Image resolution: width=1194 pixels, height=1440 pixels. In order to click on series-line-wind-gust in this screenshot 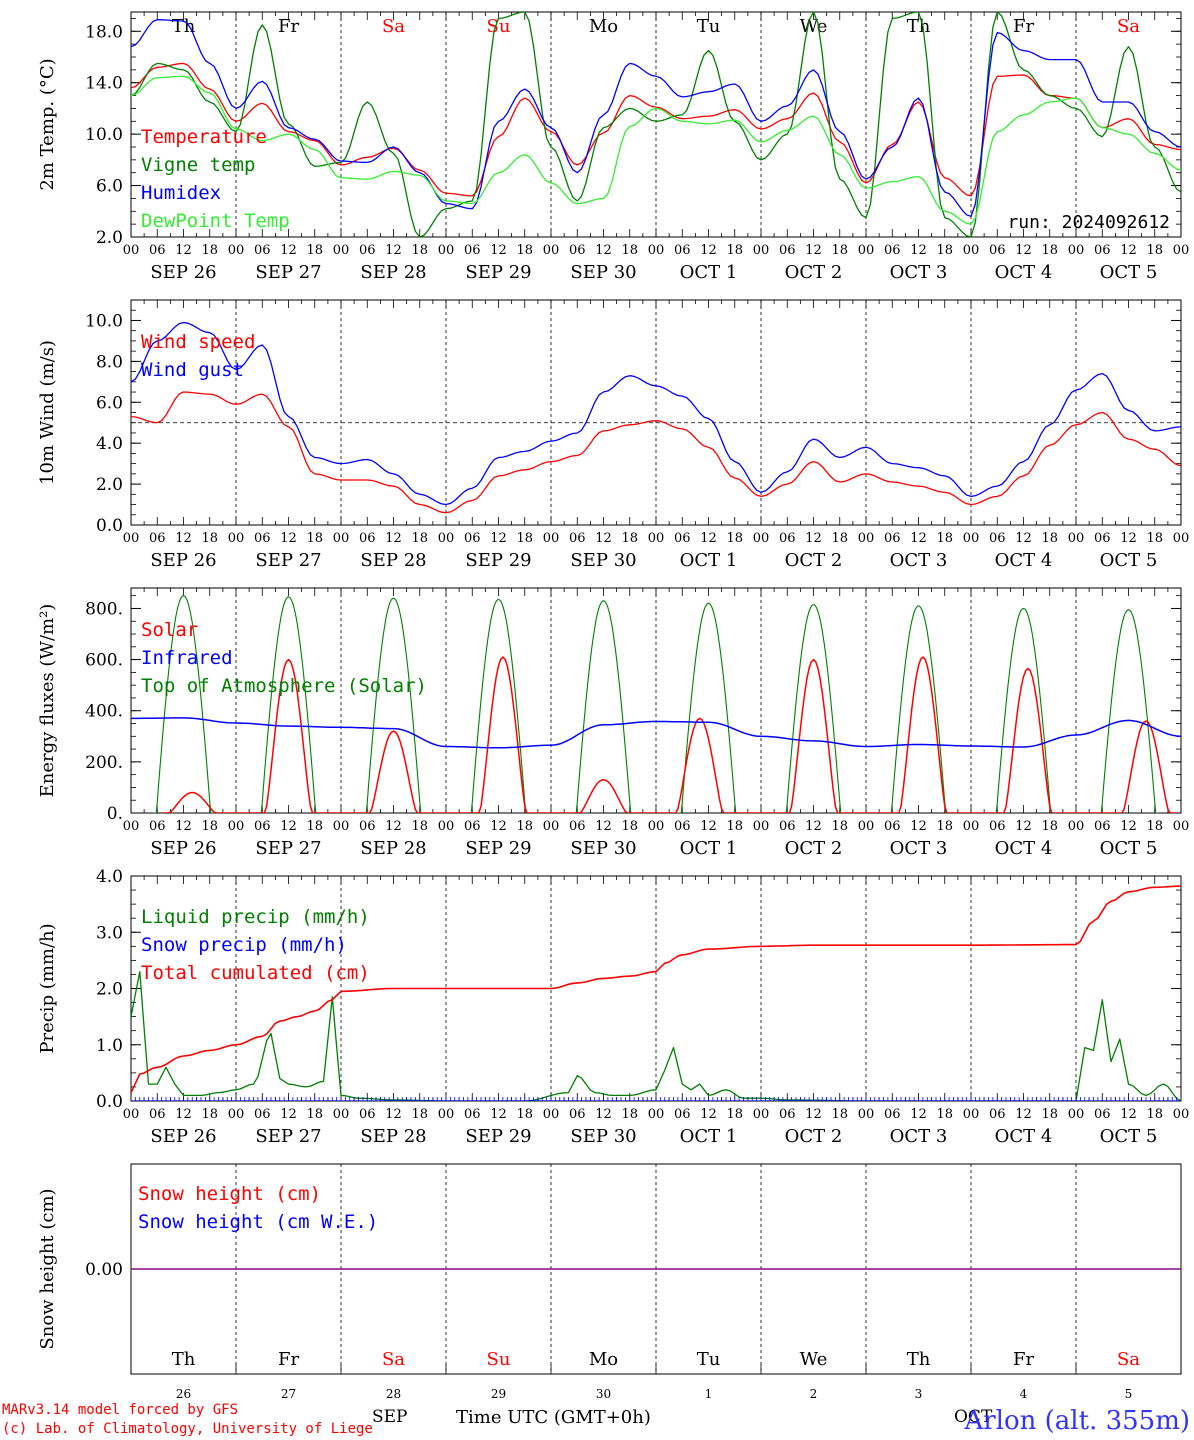, I will do `click(656, 413)`.